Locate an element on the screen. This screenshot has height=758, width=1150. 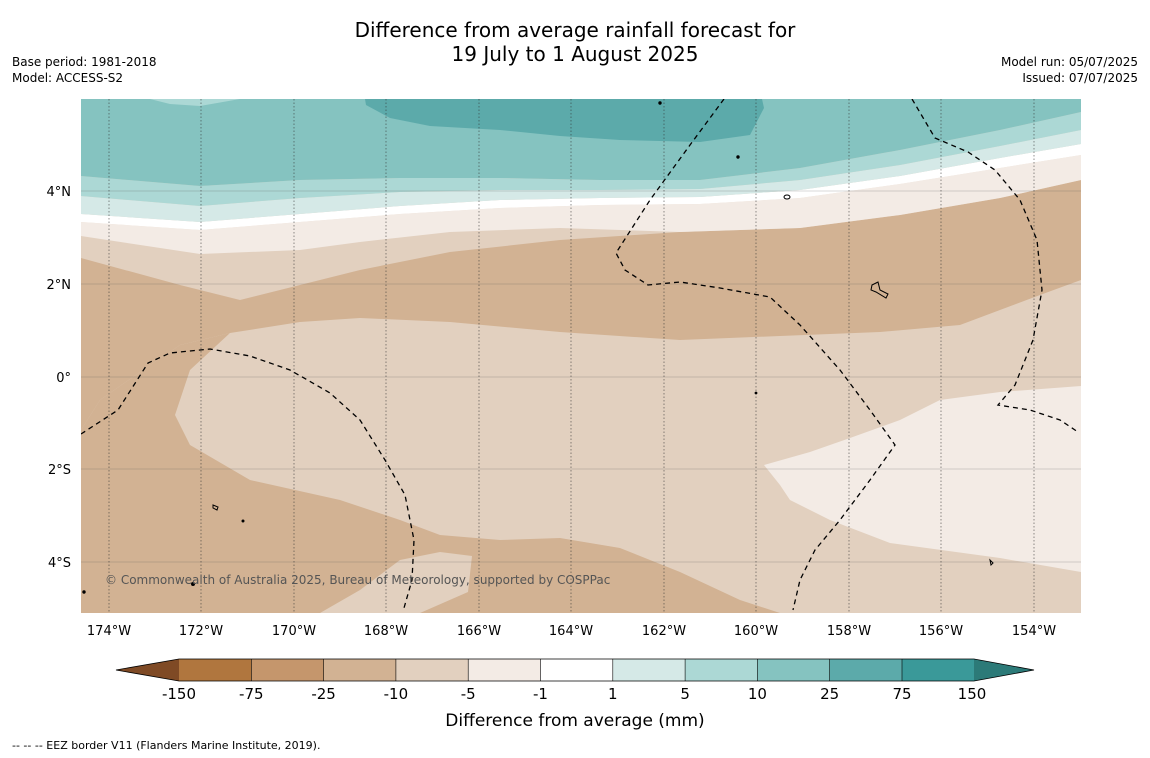
region-wet-light is located at coordinates (581, 159).